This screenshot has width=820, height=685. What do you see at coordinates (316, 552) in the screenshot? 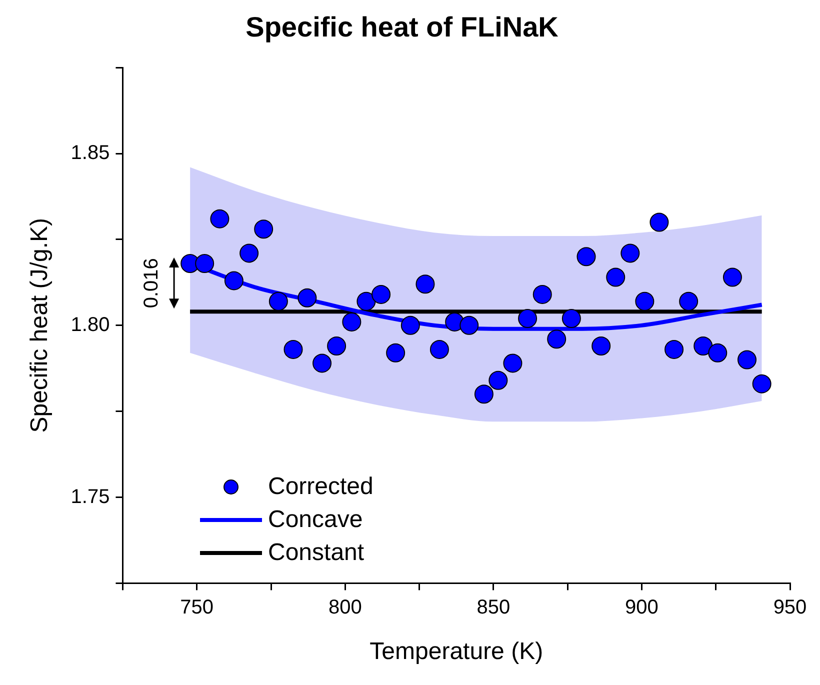
I see `legend-label: Constant` at bounding box center [316, 552].